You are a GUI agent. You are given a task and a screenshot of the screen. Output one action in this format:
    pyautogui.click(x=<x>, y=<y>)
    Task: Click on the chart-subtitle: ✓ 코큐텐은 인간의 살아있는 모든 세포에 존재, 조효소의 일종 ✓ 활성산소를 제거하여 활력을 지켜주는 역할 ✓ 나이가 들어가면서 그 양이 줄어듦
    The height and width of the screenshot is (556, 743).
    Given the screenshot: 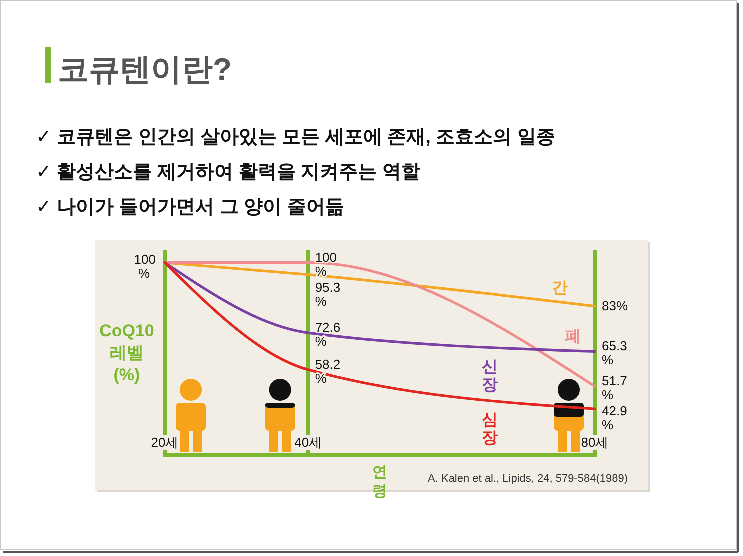 What is the action you would take?
    pyautogui.click(x=296, y=172)
    